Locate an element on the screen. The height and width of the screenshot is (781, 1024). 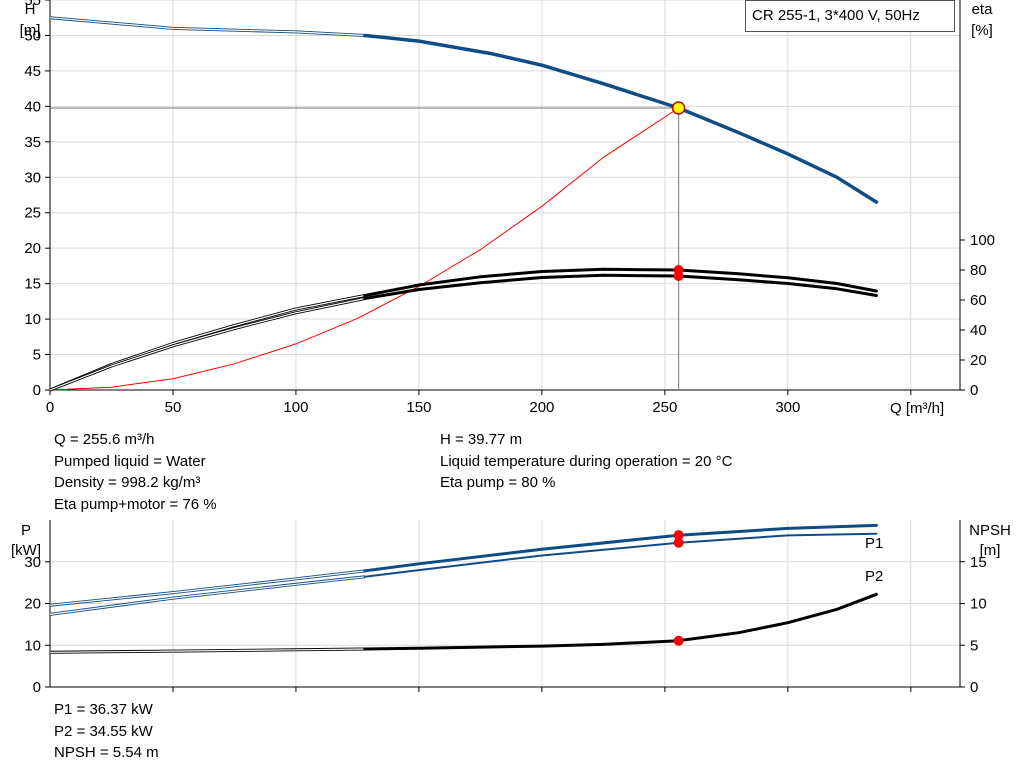
npsh-curve-thin-inner is located at coordinates (207, 650).